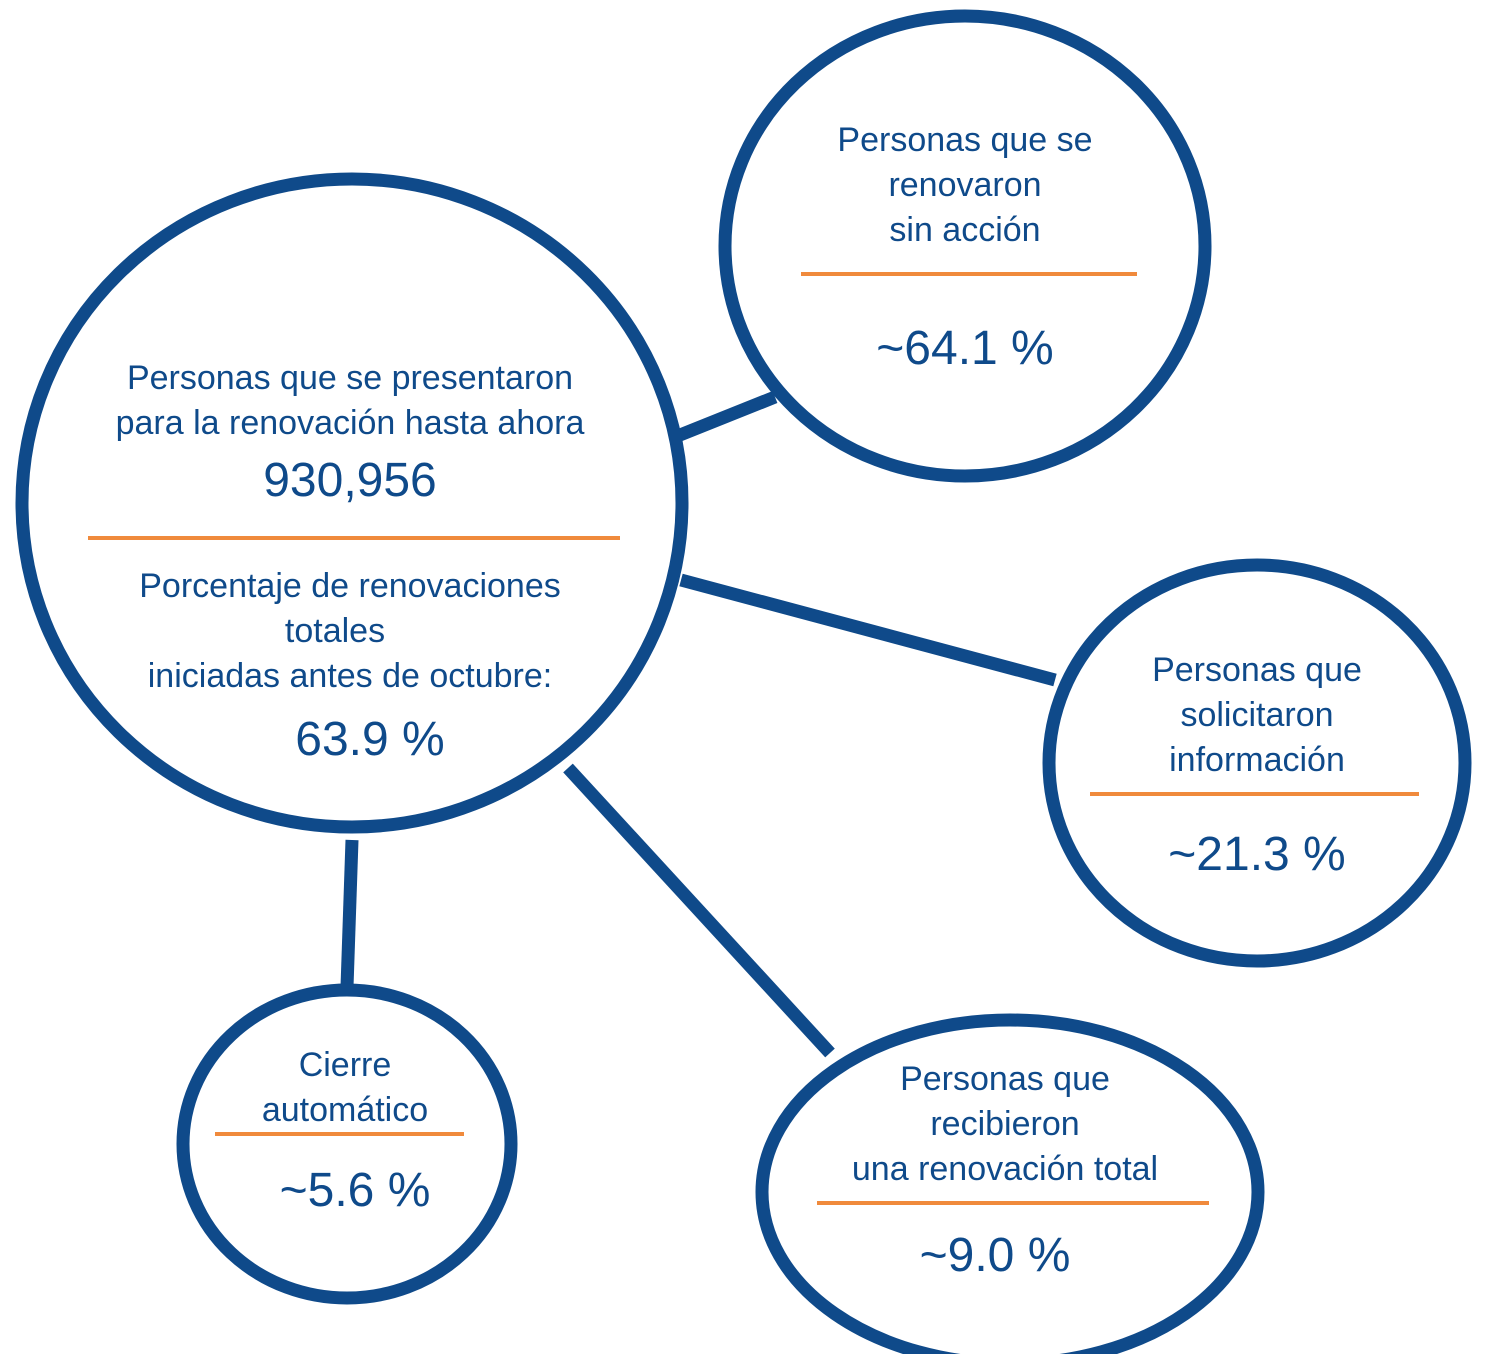 This screenshot has height=1354, width=1486. I want to click on cierre-line-1: Cierre, so click(345, 1065).